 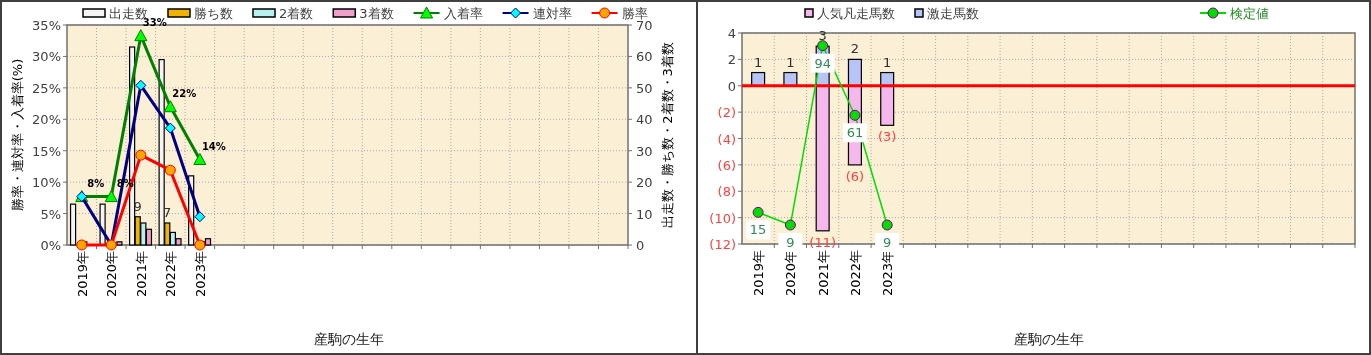 What do you see at coordinates (855, 49) in the screenshot?
I see `data-label: 2` at bounding box center [855, 49].